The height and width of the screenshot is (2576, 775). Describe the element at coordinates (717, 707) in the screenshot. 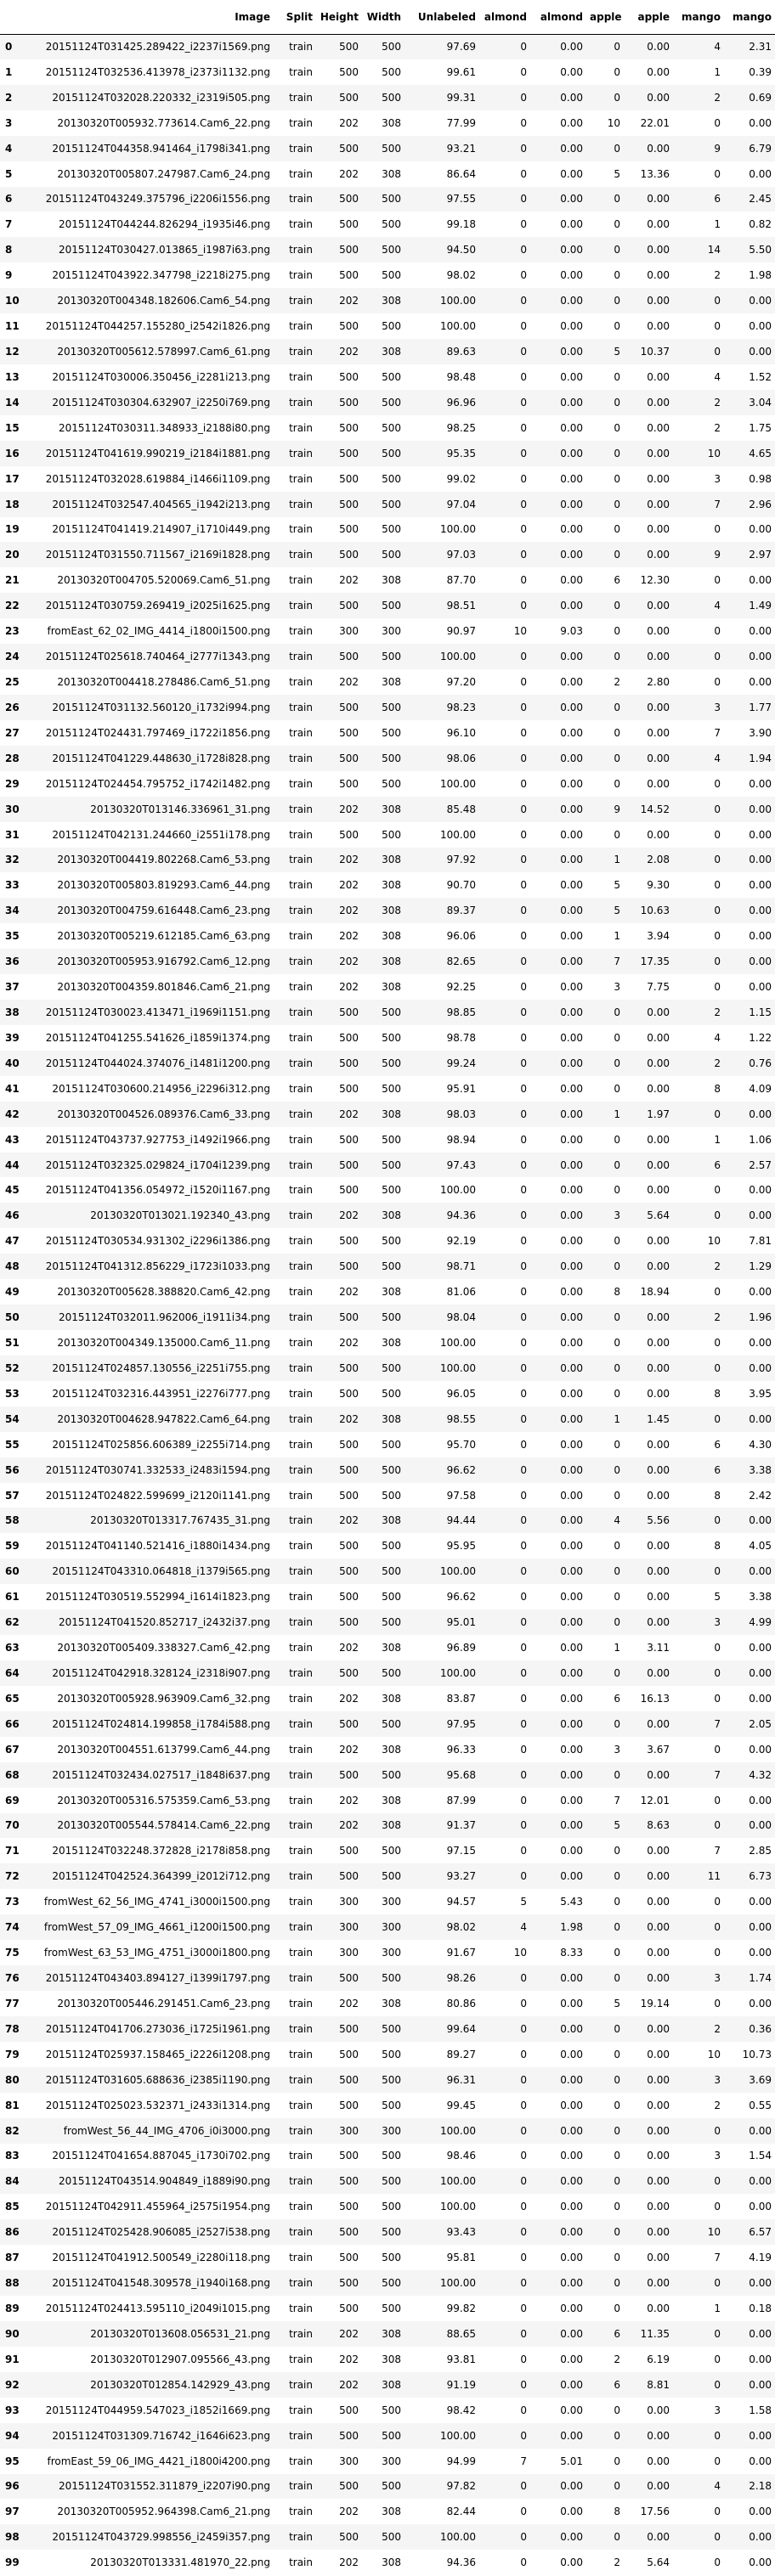

I see `mango-count-cell: 3` at that location.